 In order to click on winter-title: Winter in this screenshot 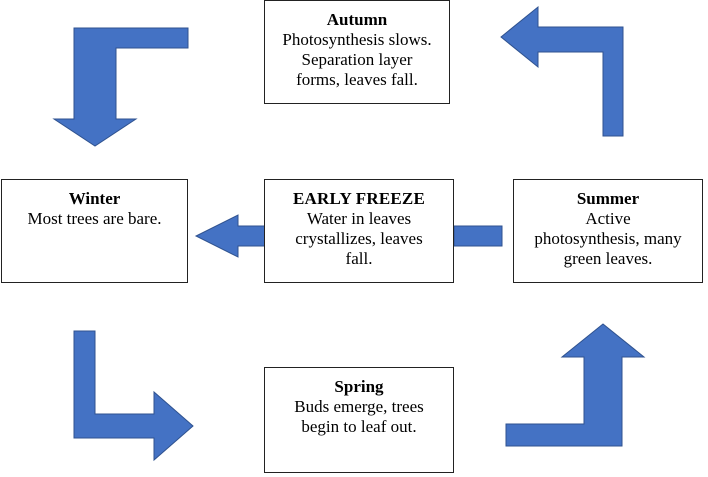, I will do `click(94, 198)`.